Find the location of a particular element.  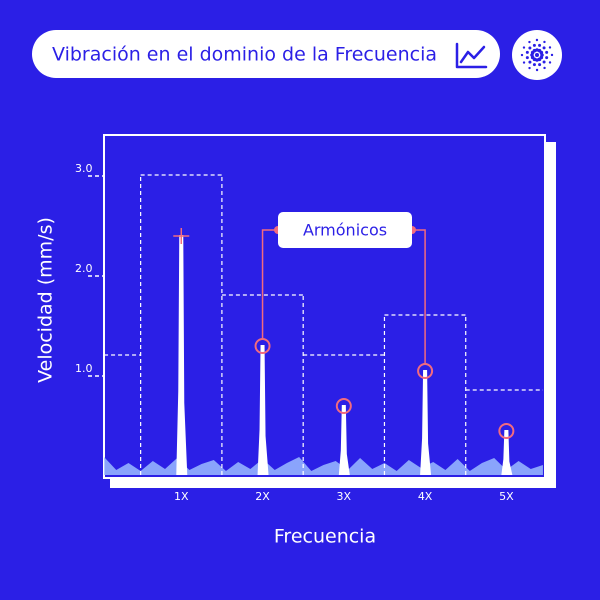

frame-shadow-bottom is located at coordinates (333, 483).